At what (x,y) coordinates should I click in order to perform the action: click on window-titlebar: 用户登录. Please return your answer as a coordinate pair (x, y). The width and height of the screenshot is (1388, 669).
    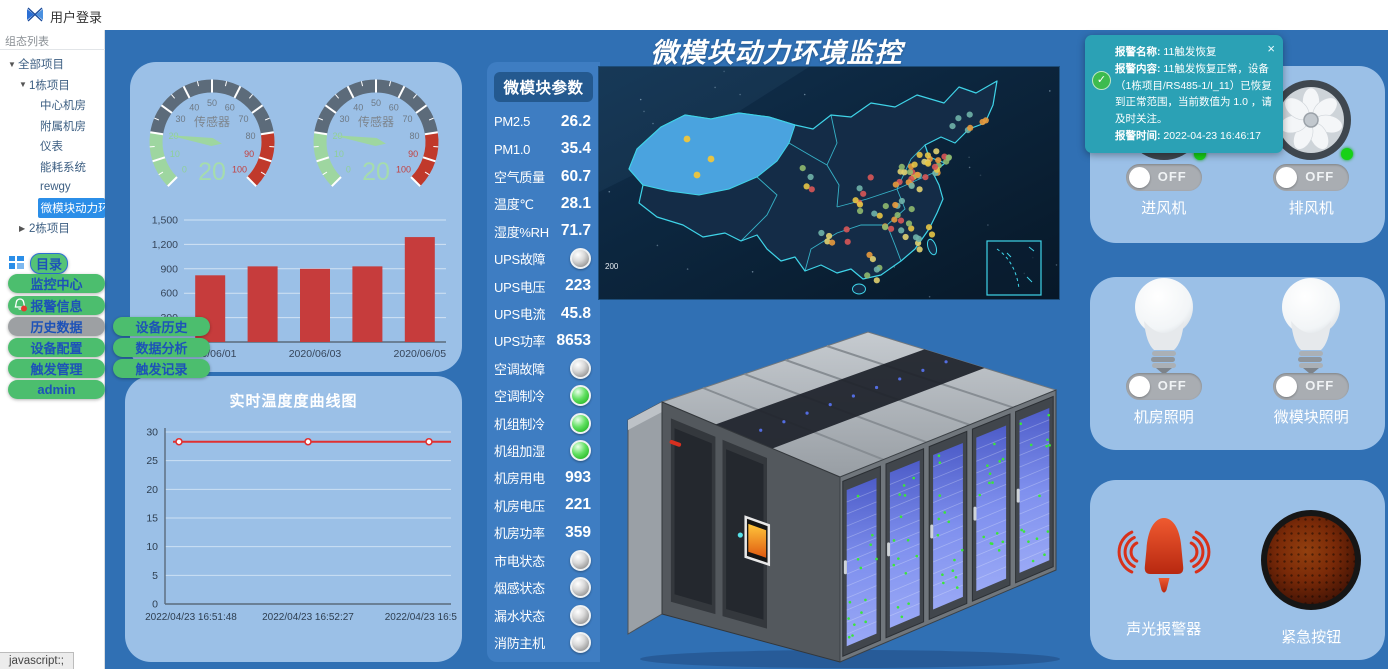
    Looking at the image, I should click on (694, 15).